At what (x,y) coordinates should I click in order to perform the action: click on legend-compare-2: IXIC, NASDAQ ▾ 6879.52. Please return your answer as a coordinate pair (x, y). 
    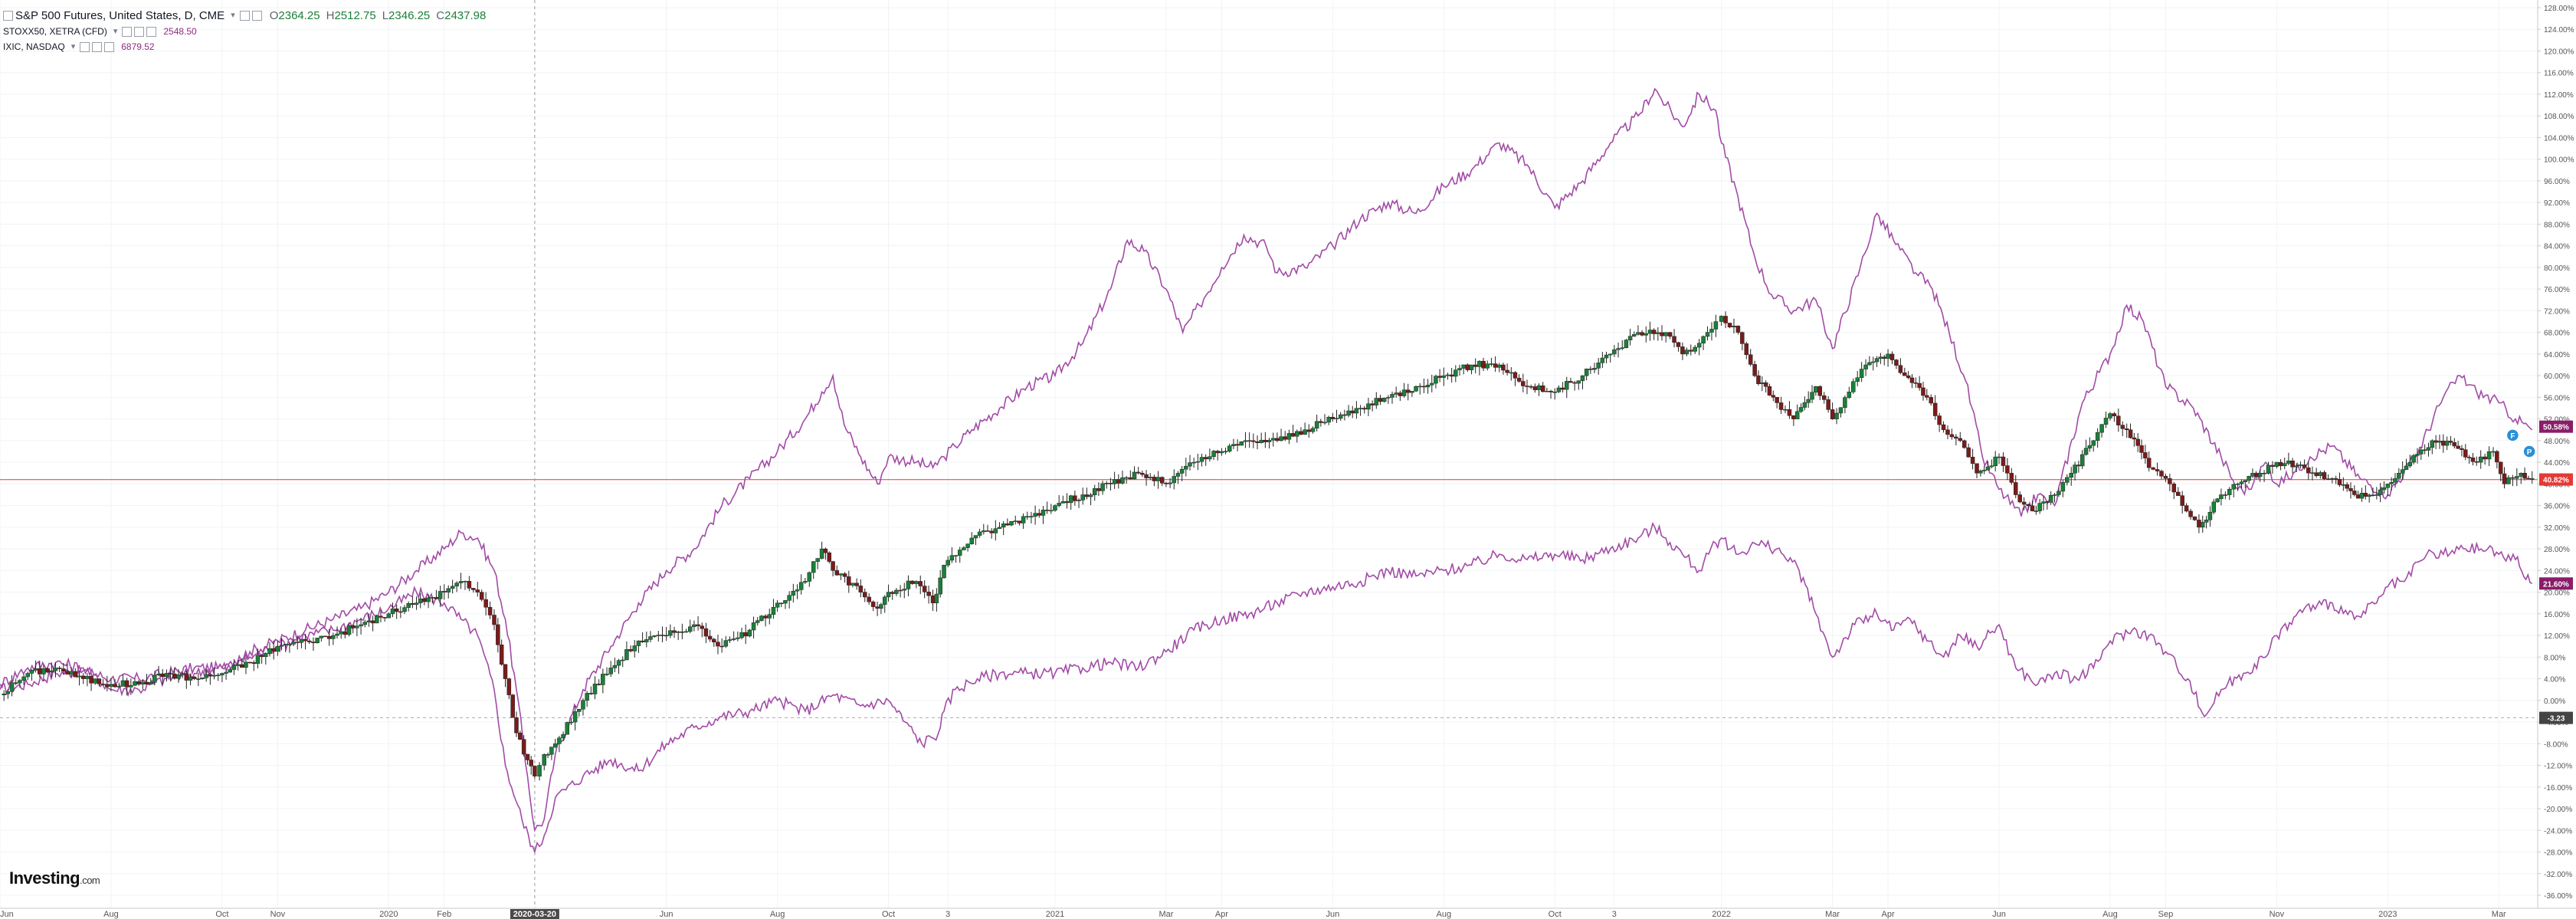
    Looking at the image, I should click on (247, 46).